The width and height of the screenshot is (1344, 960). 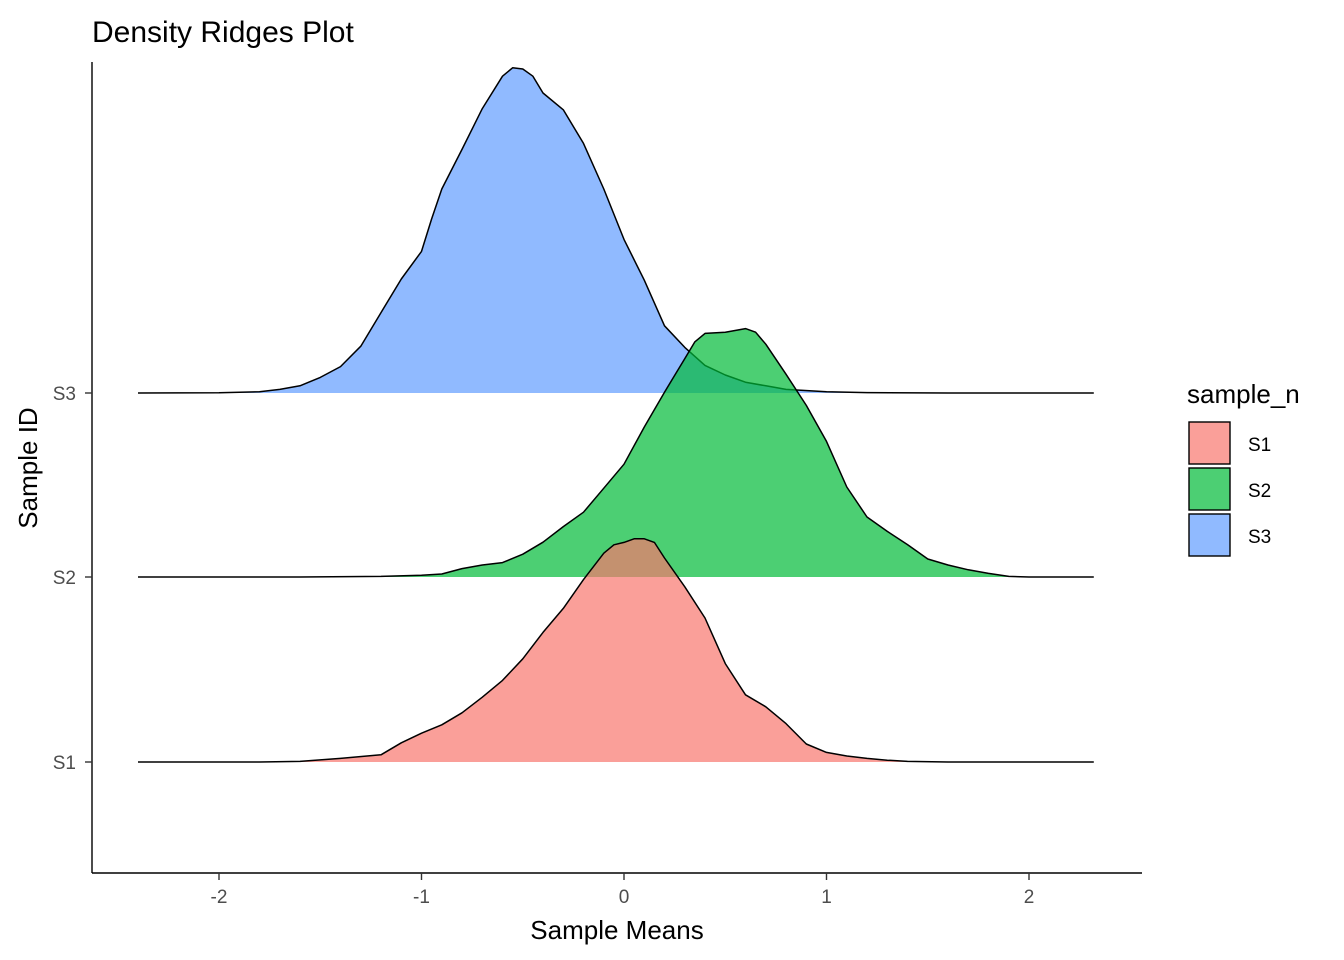 I want to click on legend-key-s1, so click(x=1209, y=443).